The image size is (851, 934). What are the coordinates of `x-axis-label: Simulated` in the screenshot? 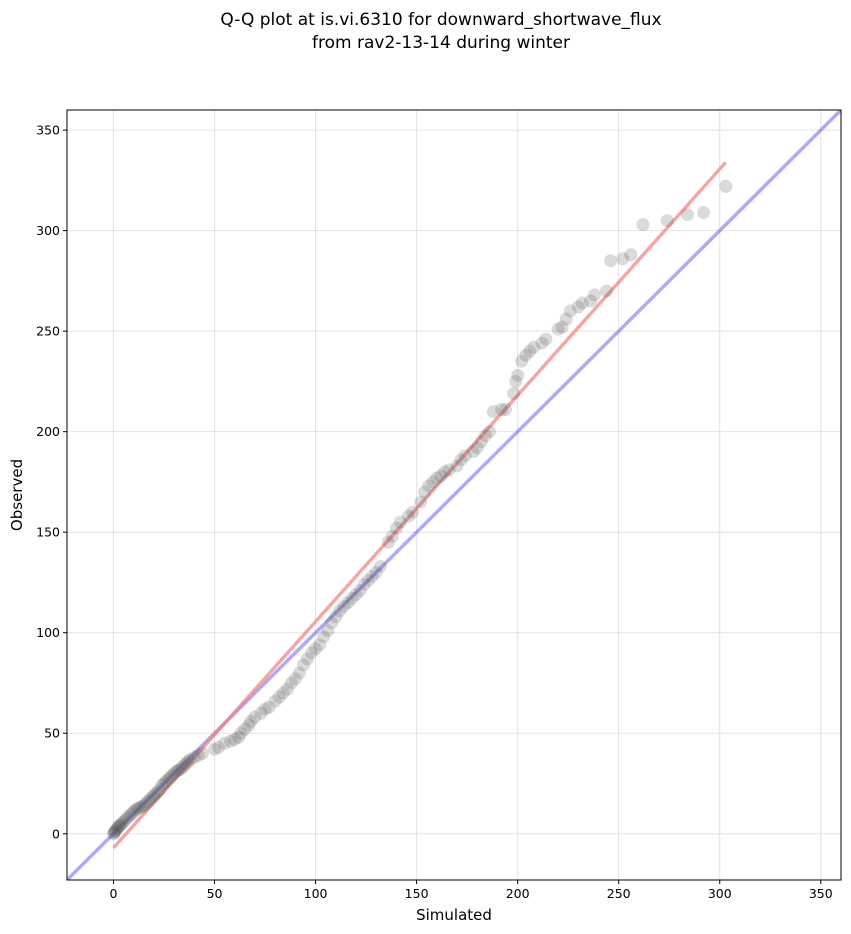 It's located at (454, 915).